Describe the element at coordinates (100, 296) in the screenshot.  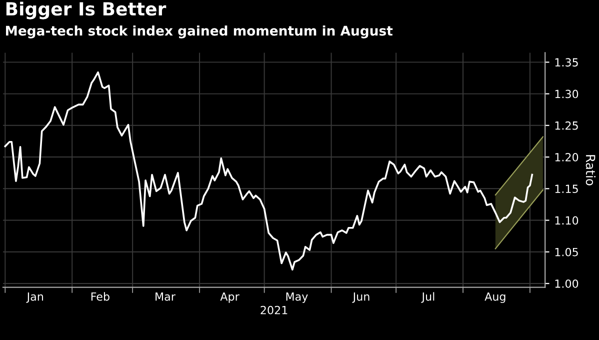
I see `x-tick-label: Feb` at that location.